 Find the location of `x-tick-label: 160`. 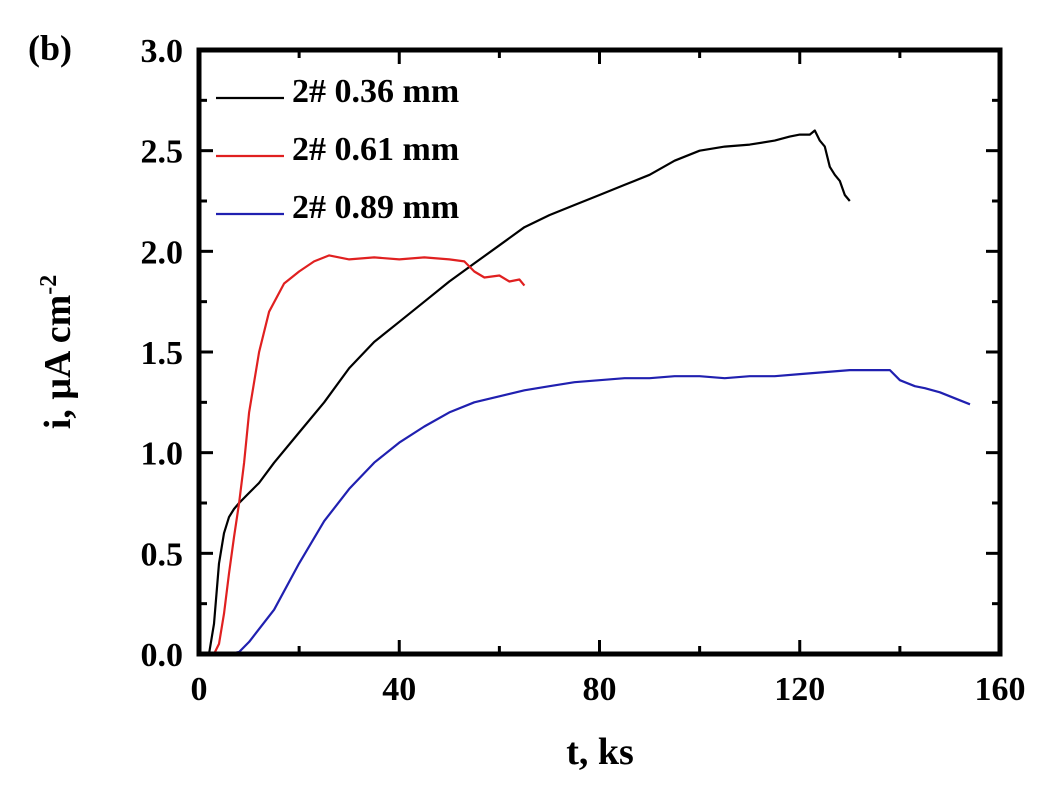

x-tick-label: 160 is located at coordinates (1000, 689).